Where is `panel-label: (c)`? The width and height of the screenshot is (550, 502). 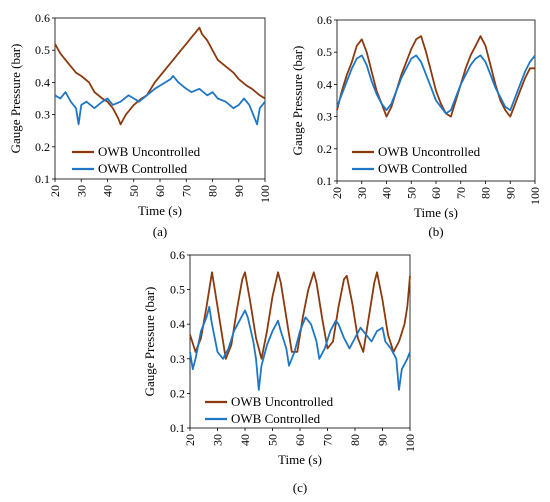
panel-label: (c) is located at coordinates (300, 487).